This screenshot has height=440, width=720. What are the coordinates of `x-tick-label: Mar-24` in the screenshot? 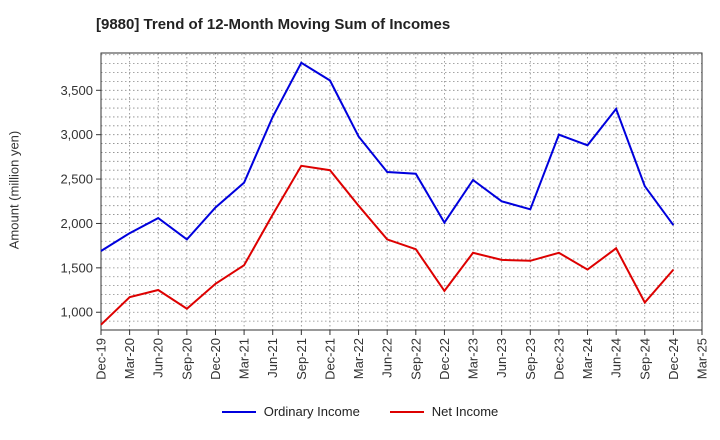 It's located at (587, 358).